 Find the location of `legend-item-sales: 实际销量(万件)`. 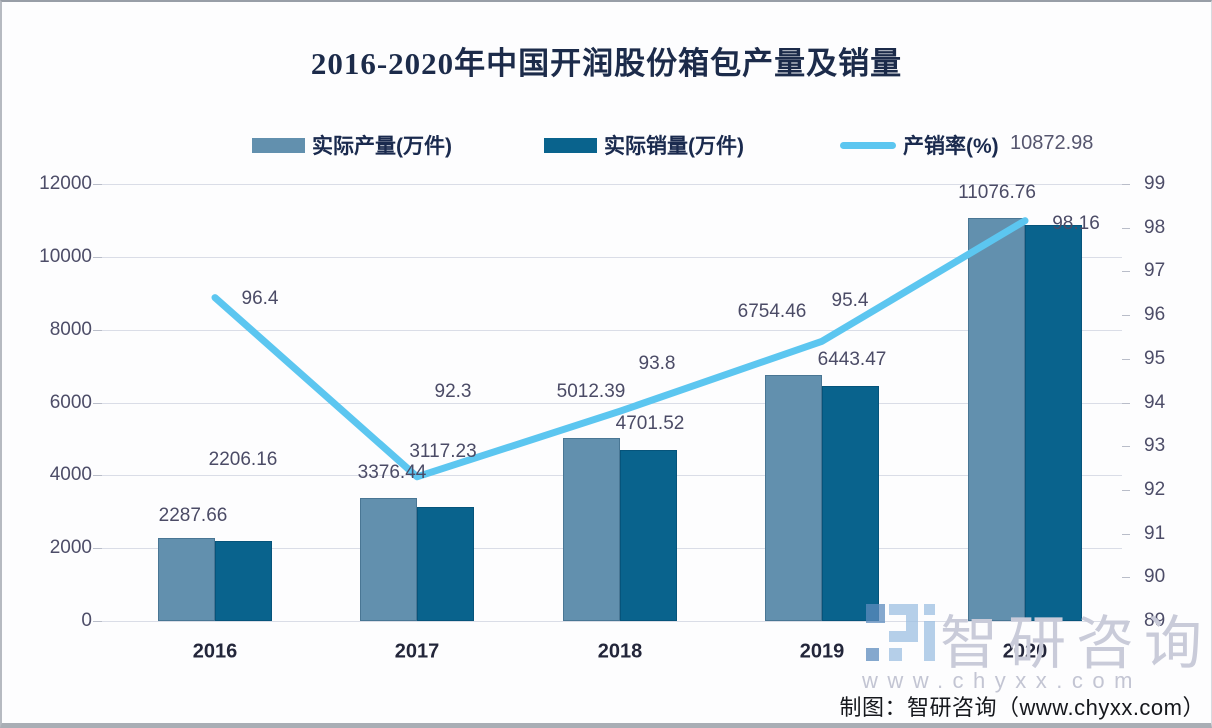

legend-item-sales: 实际销量(万件) is located at coordinates (644, 145).